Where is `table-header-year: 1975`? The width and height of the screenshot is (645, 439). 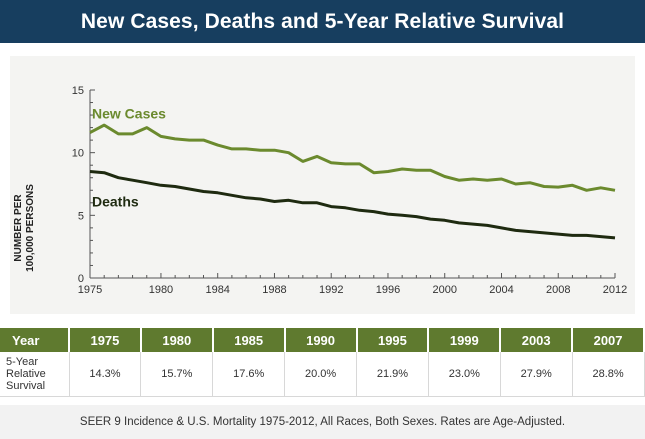 table-header-year: 1975 is located at coordinates (105, 340).